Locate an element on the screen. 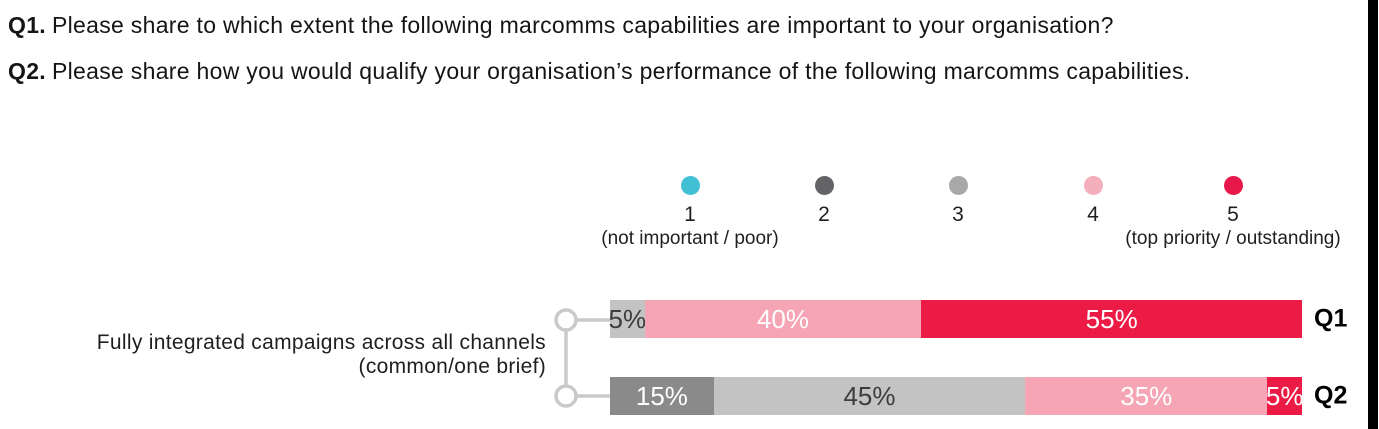 The image size is (1379, 429). bar-row-q1: 5% 40% 55% Q1 is located at coordinates (977, 319).